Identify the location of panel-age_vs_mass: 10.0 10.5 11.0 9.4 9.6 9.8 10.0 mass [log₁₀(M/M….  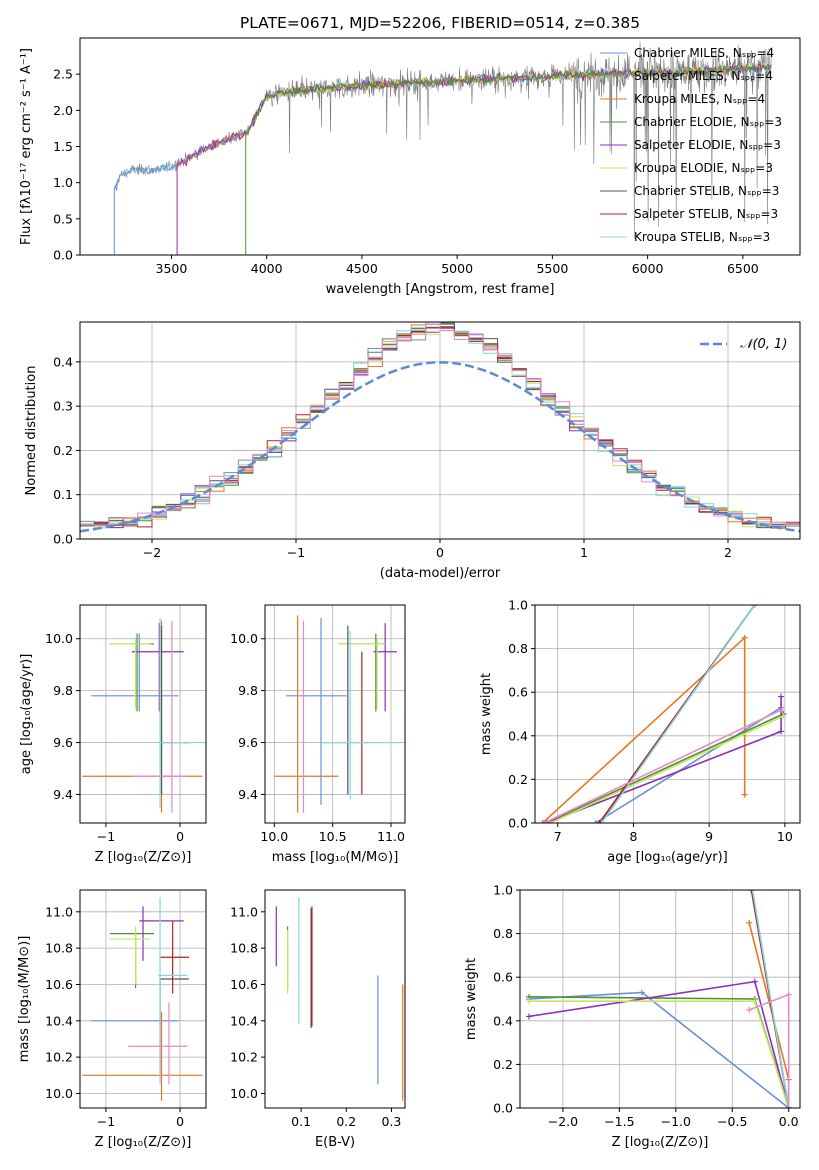
(318, 734).